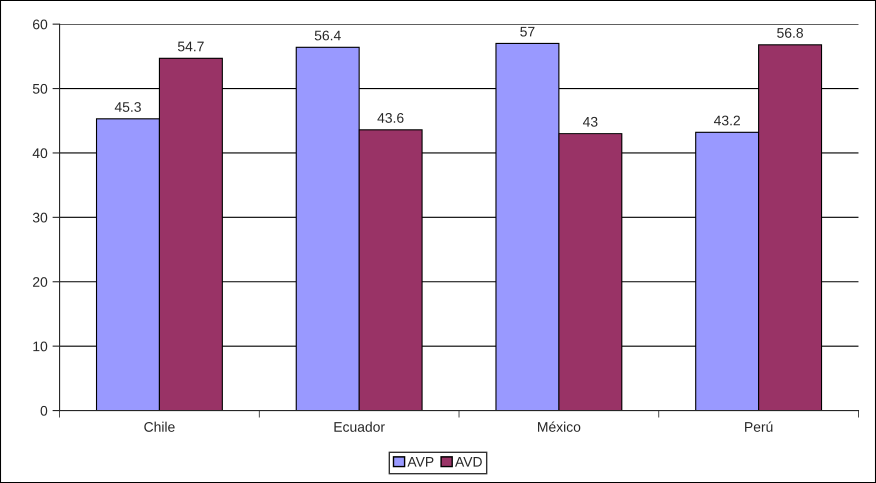  I want to click on y-tick-label: 30, so click(40, 217).